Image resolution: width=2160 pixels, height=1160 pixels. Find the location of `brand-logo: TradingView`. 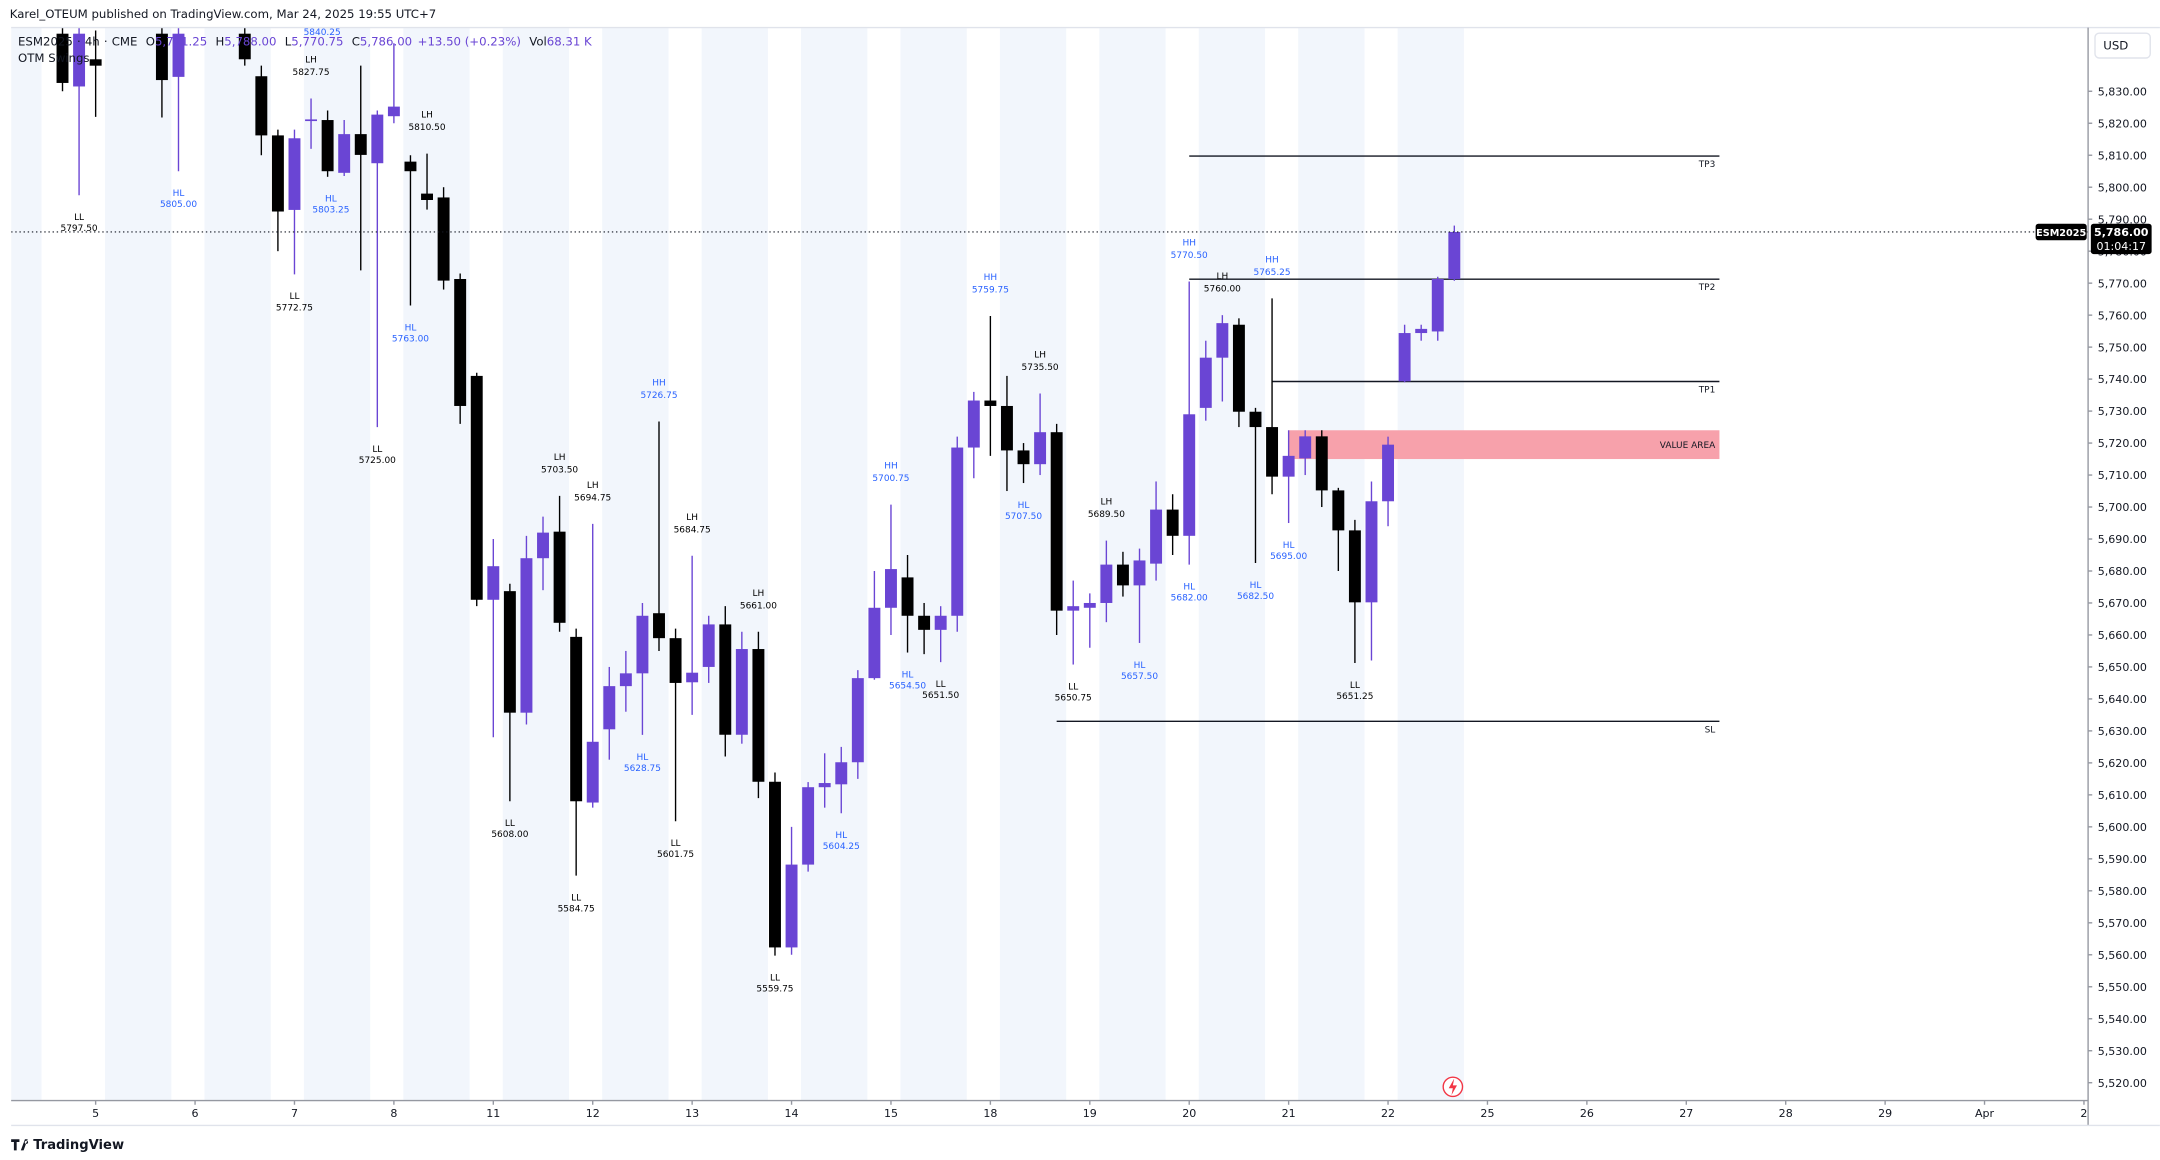

brand-logo: TradingView is located at coordinates (67, 1145).